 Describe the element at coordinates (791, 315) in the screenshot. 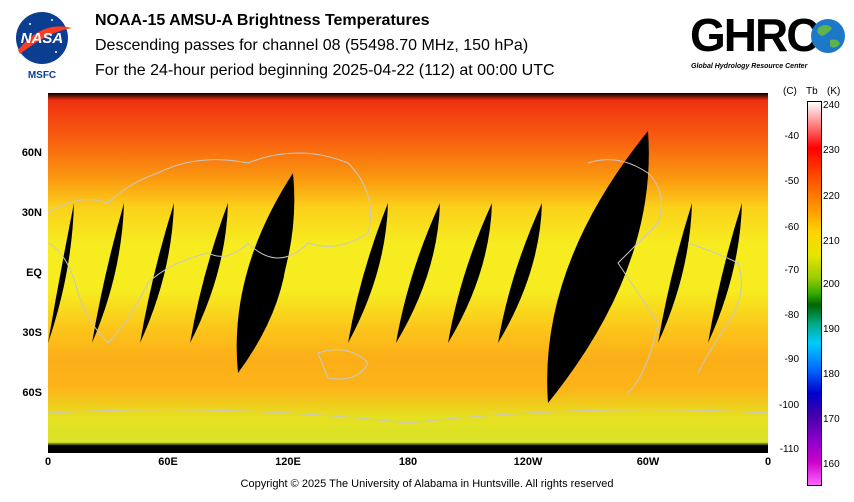

I see `colorbar-c-minus80: -80` at that location.